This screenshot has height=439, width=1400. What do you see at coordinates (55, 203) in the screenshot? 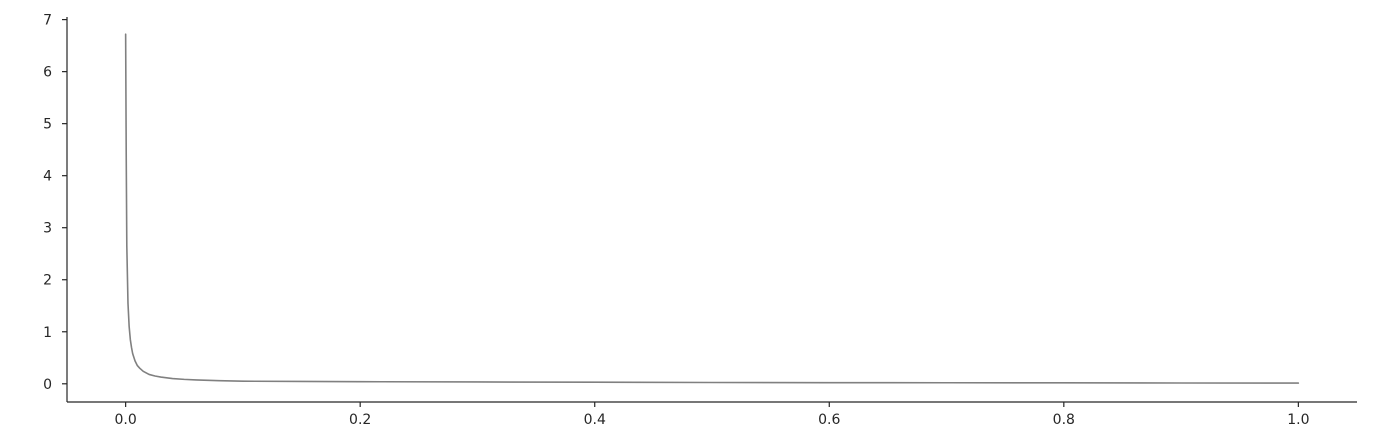
I see `y-axis-ticks: 0 1 2 3 4 5 6 7` at bounding box center [55, 203].